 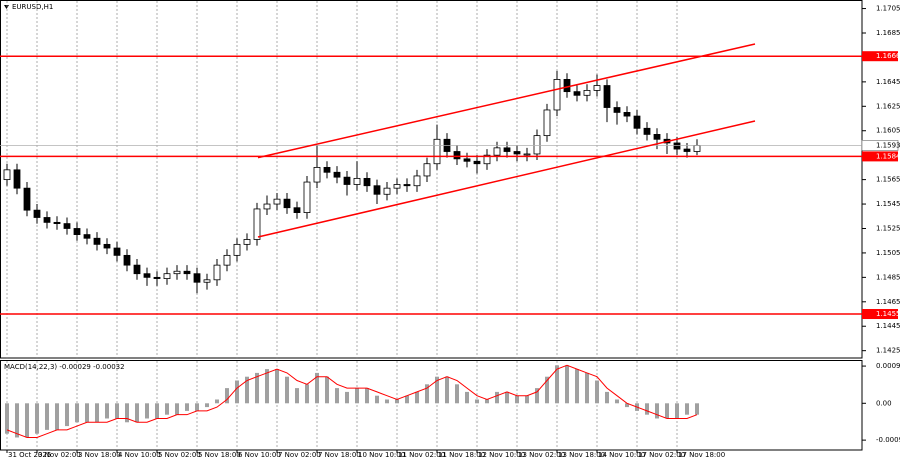 I want to click on y-tick-label: 1.1685, so click(x=888, y=33).